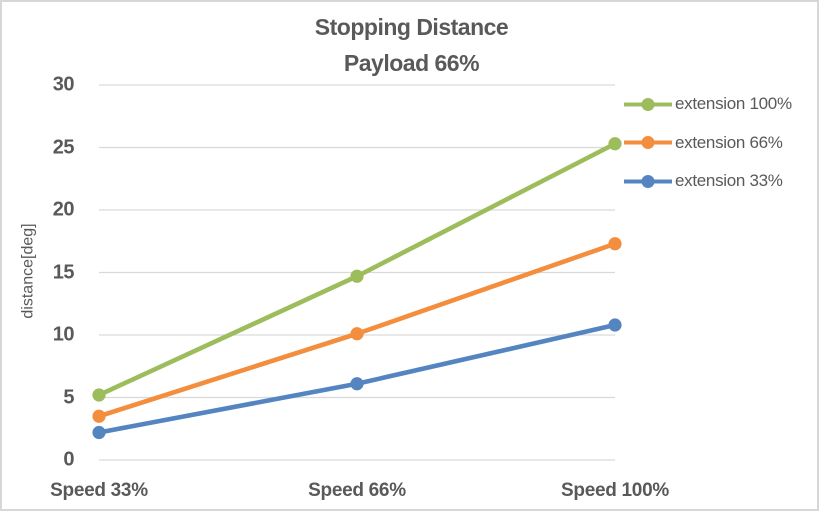  Describe the element at coordinates (63, 209) in the screenshot. I see `y-tick-label: 20` at that location.